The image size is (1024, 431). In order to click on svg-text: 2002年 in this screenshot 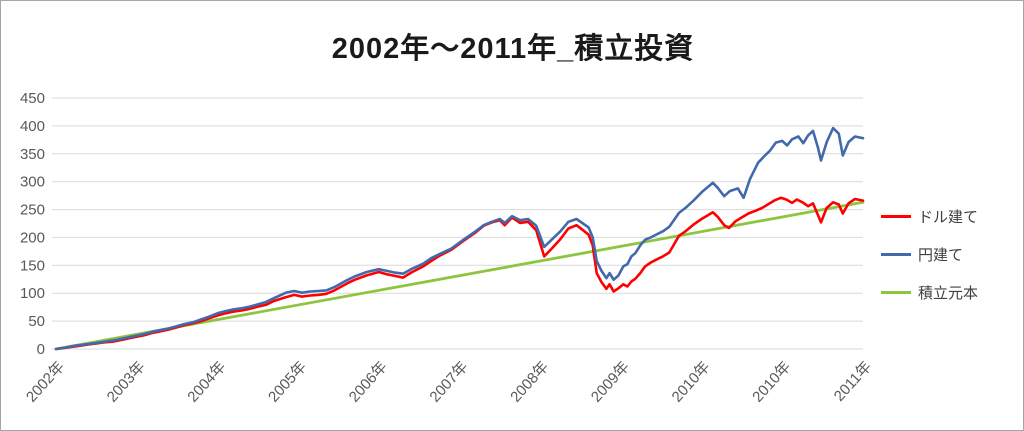, I will do `click(45, 381)`.